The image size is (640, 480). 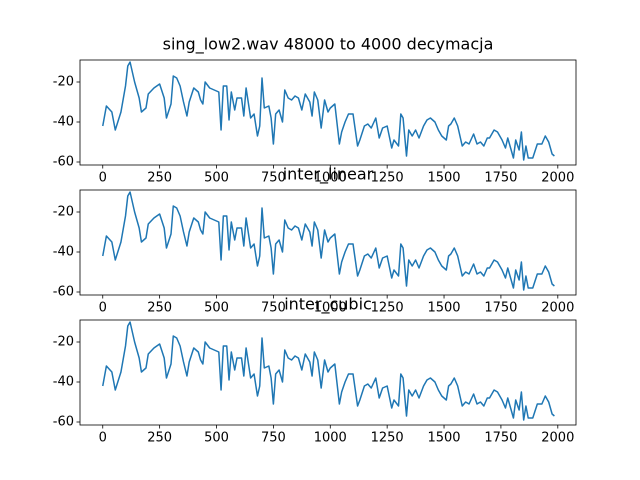 I want to click on chart-title: inter_linear, so click(x=328, y=175).